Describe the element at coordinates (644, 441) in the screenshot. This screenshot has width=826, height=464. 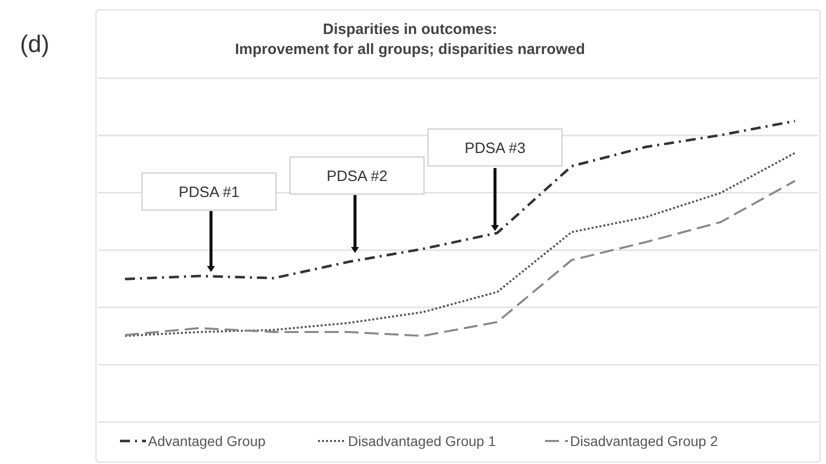
I see `legend-label: Disadvantaged Group 2` at that location.